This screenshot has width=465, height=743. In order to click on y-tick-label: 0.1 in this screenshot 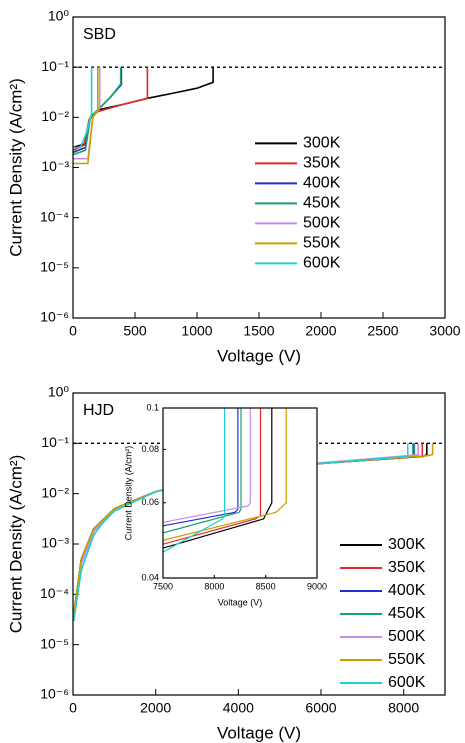, I will do `click(152, 407)`.